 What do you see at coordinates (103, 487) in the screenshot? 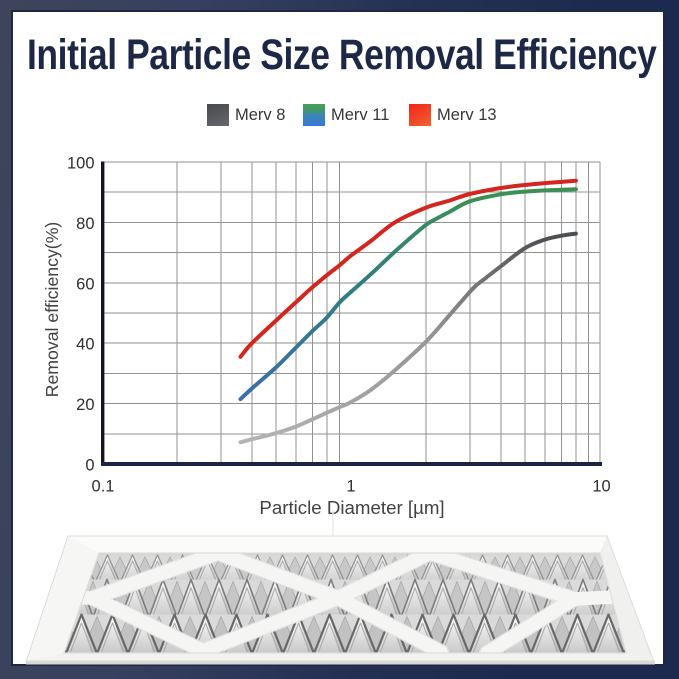
I see `svg-text: 0.1` at bounding box center [103, 487].